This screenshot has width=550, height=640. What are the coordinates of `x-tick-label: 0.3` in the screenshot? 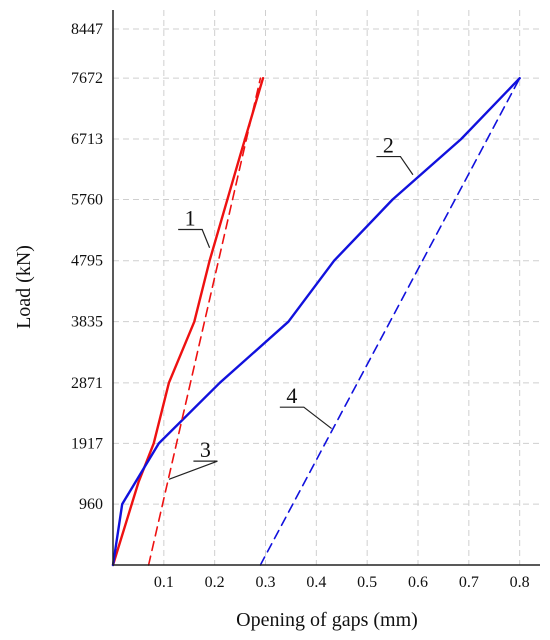 It's located at (266, 582).